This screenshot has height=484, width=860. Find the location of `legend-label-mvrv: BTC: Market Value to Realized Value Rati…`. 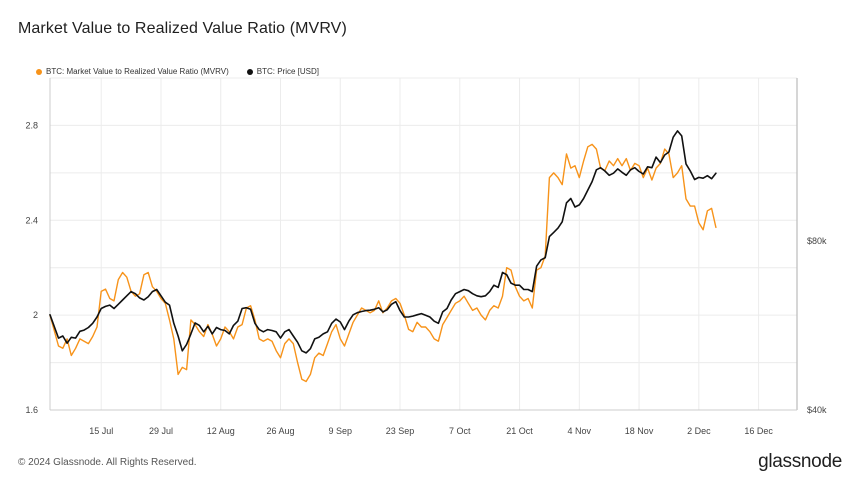

legend-label-mvrv: BTC: Market Value to Realized Value Rati… is located at coordinates (137, 71).